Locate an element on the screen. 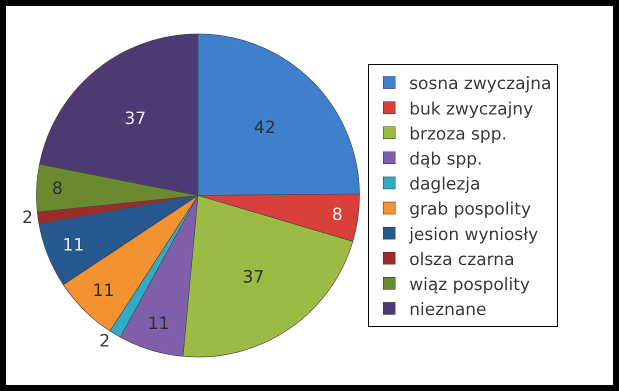 The height and width of the screenshot is (391, 619). legend-label: buk zwyczajny is located at coordinates (471, 109).